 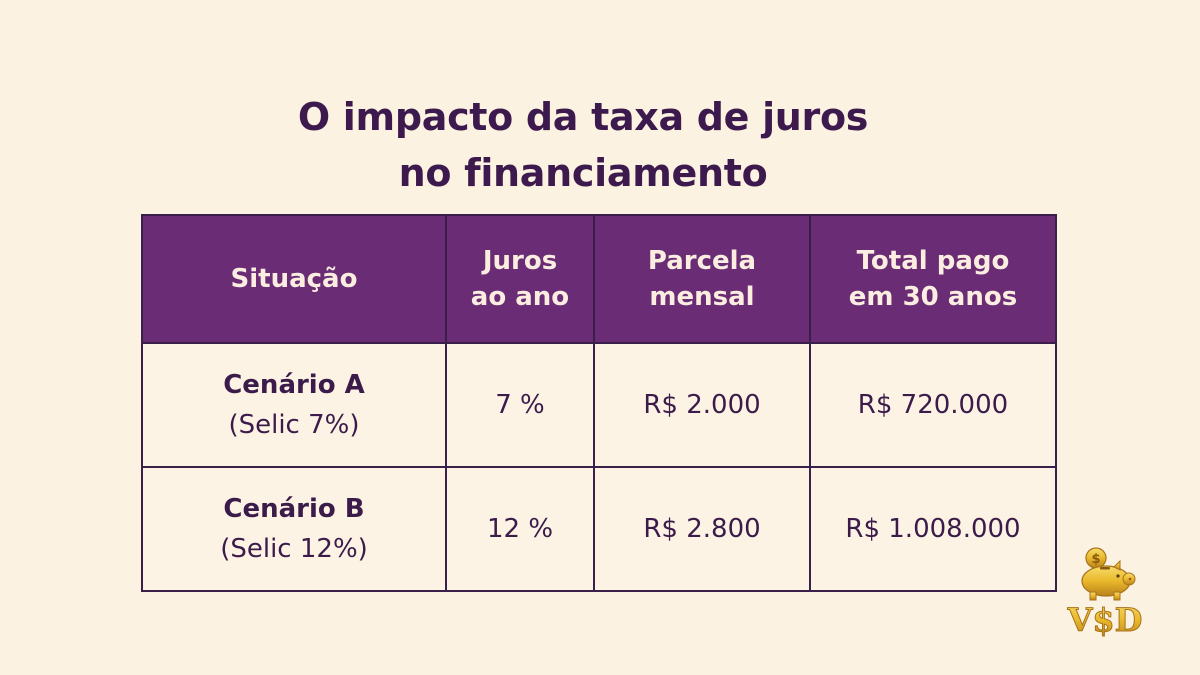 What do you see at coordinates (583, 173) in the screenshot?
I see `page-title-line-2: no financiamento` at bounding box center [583, 173].